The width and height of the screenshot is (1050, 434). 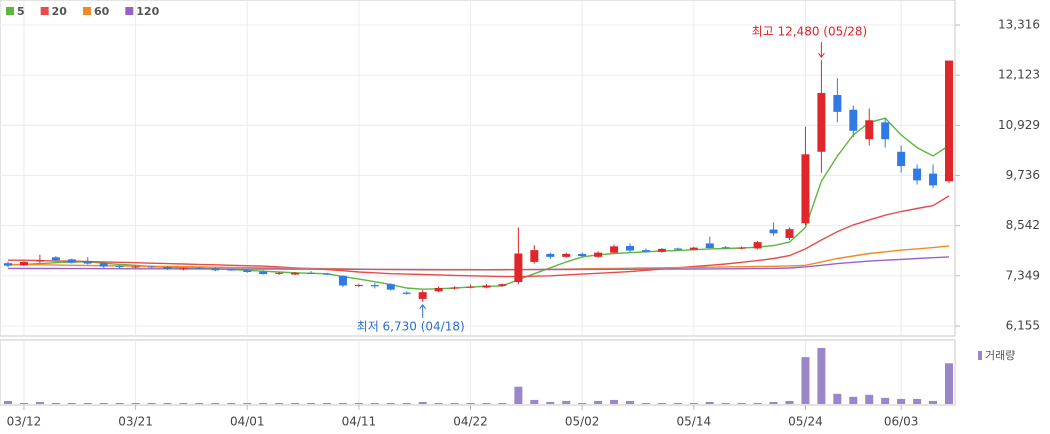 I want to click on legend-label: 120, so click(x=147, y=11).